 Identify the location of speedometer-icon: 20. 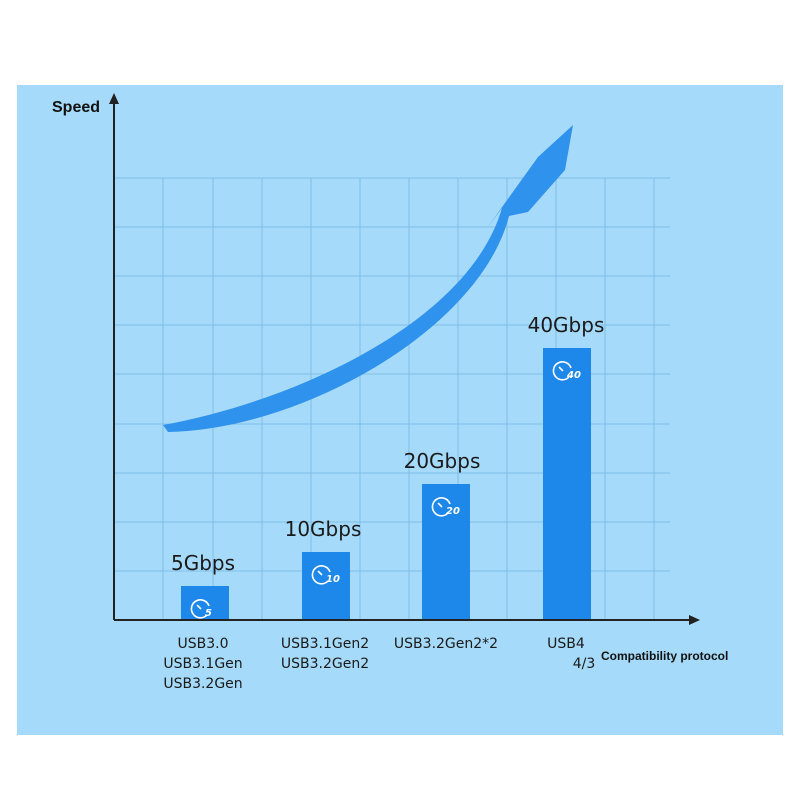
(445, 507).